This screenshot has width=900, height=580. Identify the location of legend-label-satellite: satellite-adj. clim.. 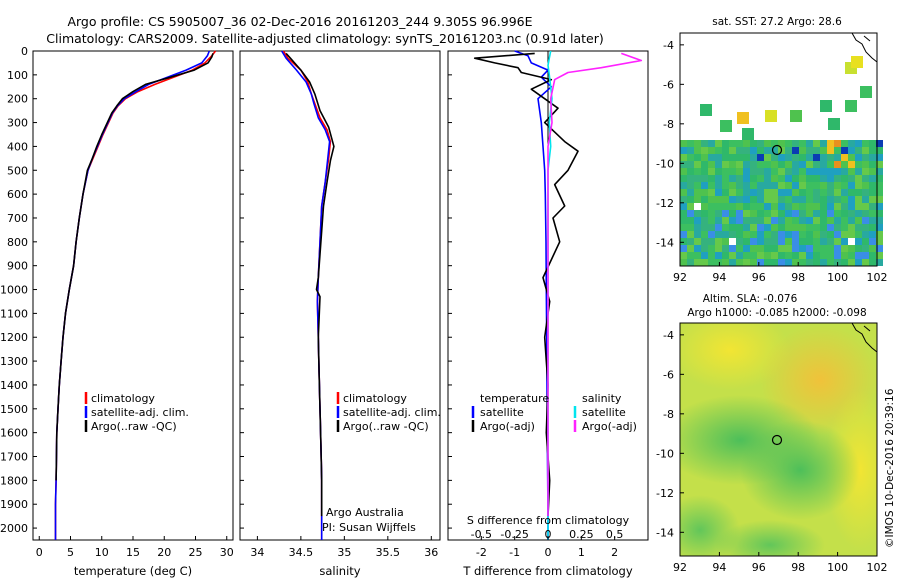
(140, 412).